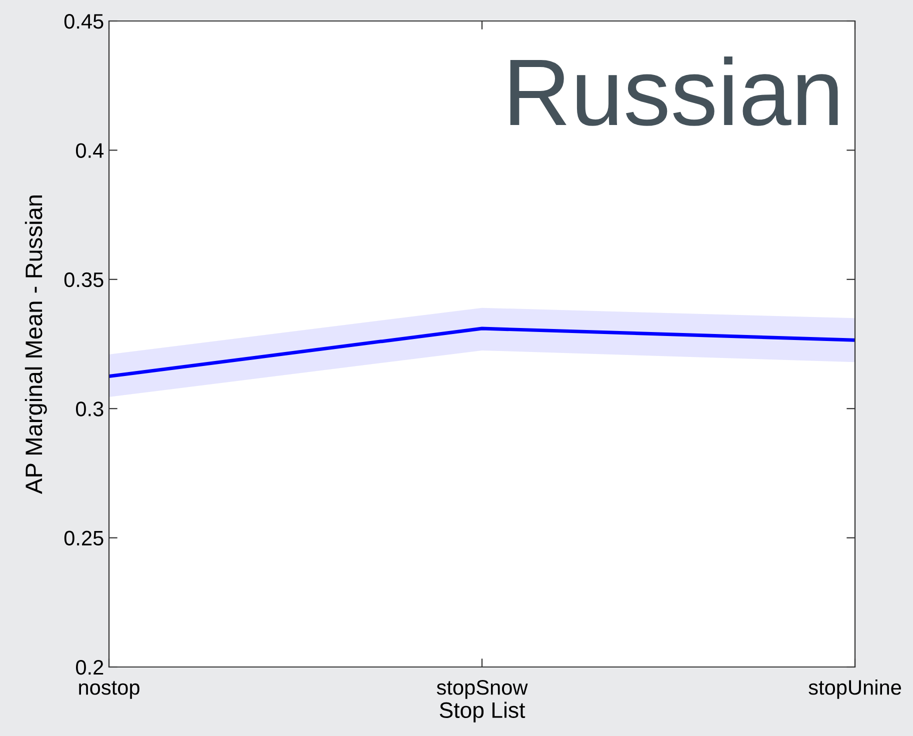  Describe the element at coordinates (482, 689) in the screenshot. I see `x-tick-label: stopSnow` at that location.